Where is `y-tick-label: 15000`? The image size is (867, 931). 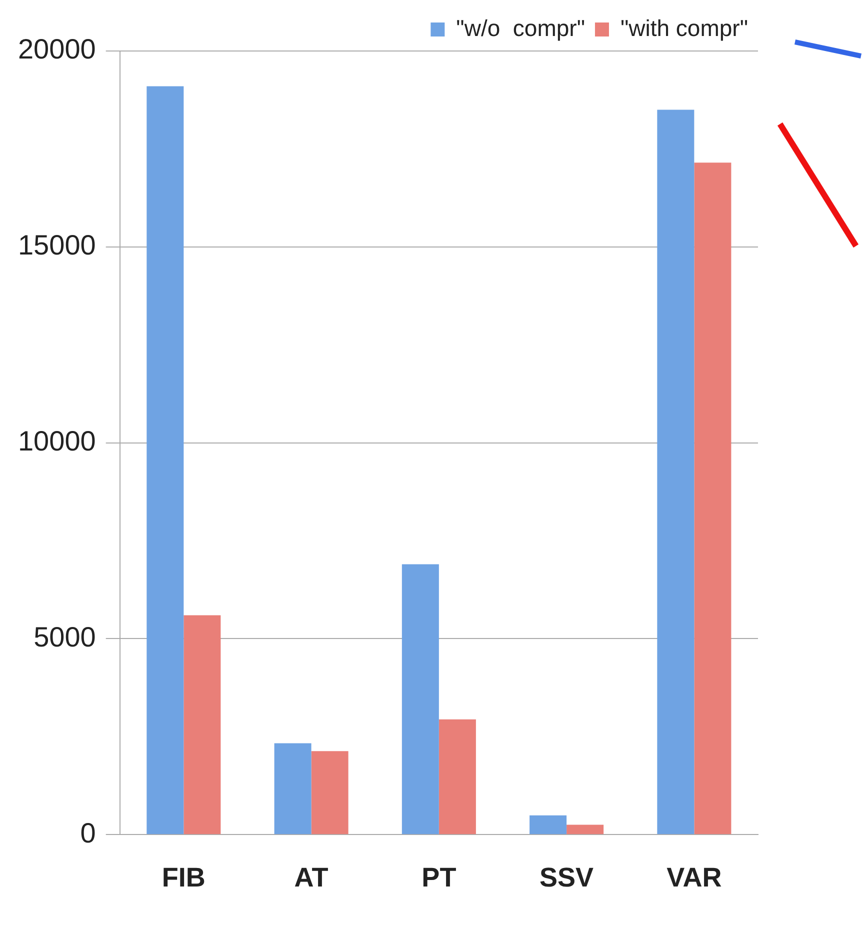 y-tick-label: 15000 is located at coordinates (57, 245).